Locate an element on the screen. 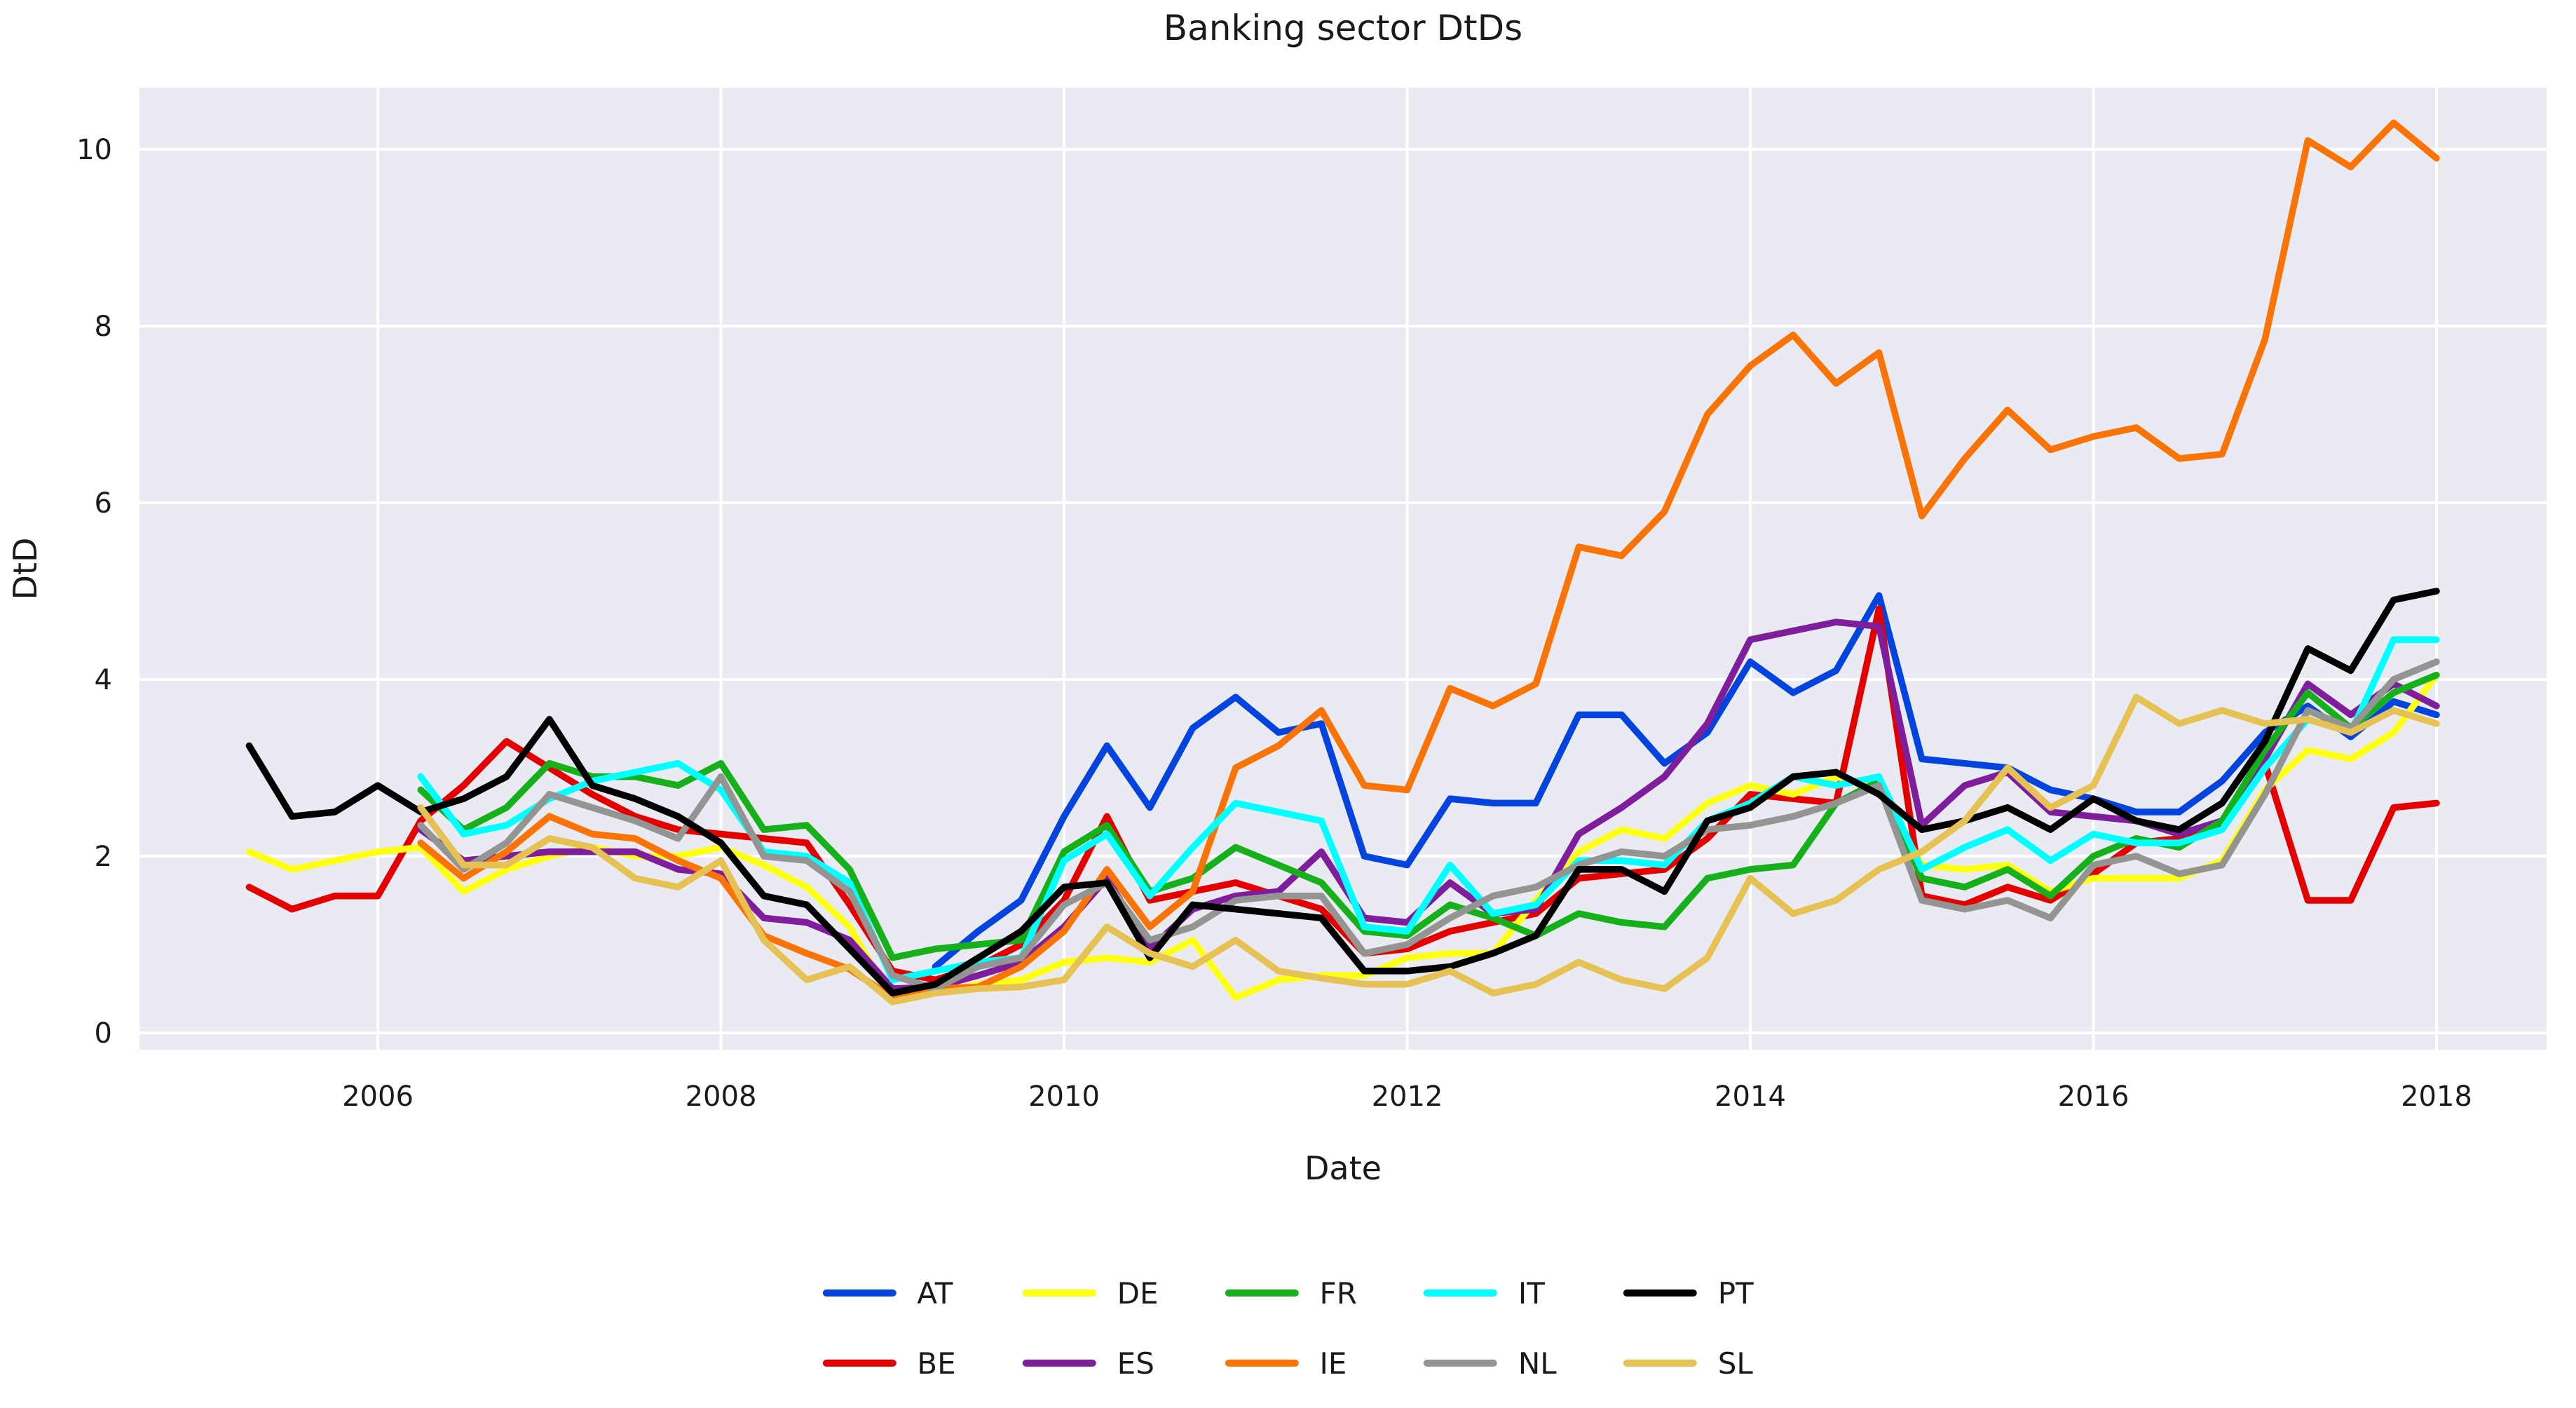 The image size is (2576, 1408). legend-item-FR: FR is located at coordinates (1291, 1293).